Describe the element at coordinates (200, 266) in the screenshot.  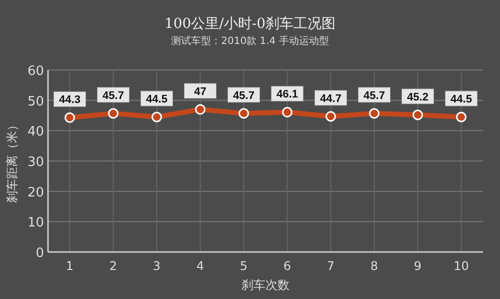
I see `x-tick-label: 4` at that location.